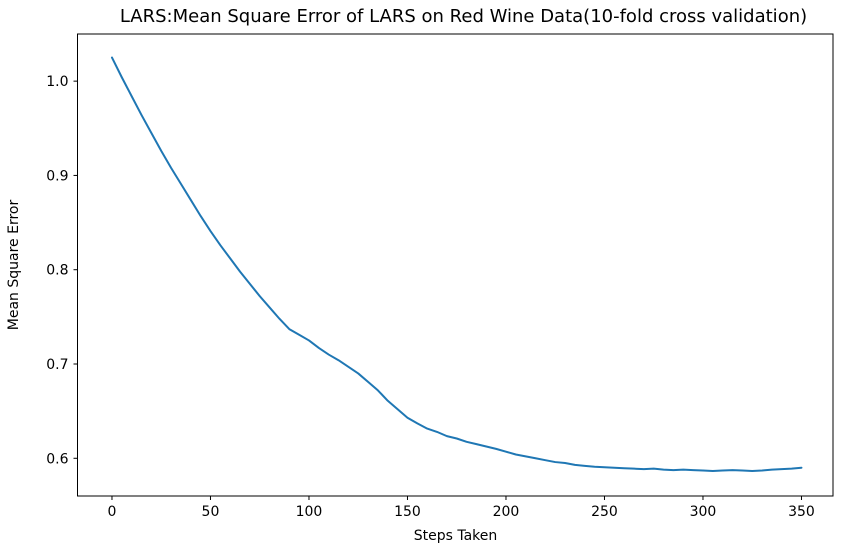  What do you see at coordinates (112, 512) in the screenshot?
I see `x-tick-label: 0` at bounding box center [112, 512].